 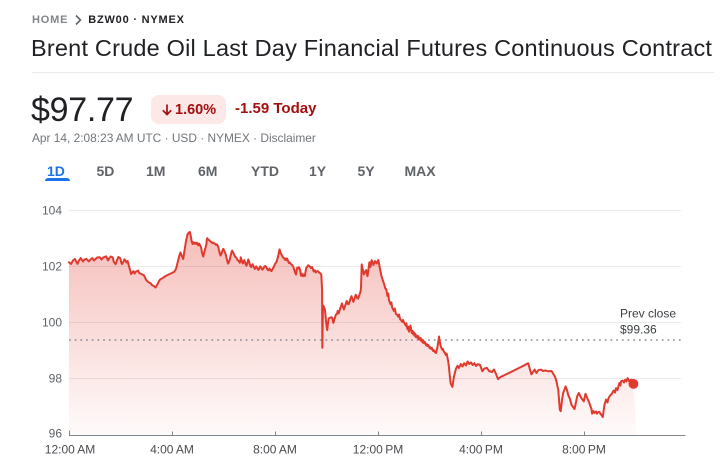 I want to click on svg-text: 98, so click(x=56, y=379).